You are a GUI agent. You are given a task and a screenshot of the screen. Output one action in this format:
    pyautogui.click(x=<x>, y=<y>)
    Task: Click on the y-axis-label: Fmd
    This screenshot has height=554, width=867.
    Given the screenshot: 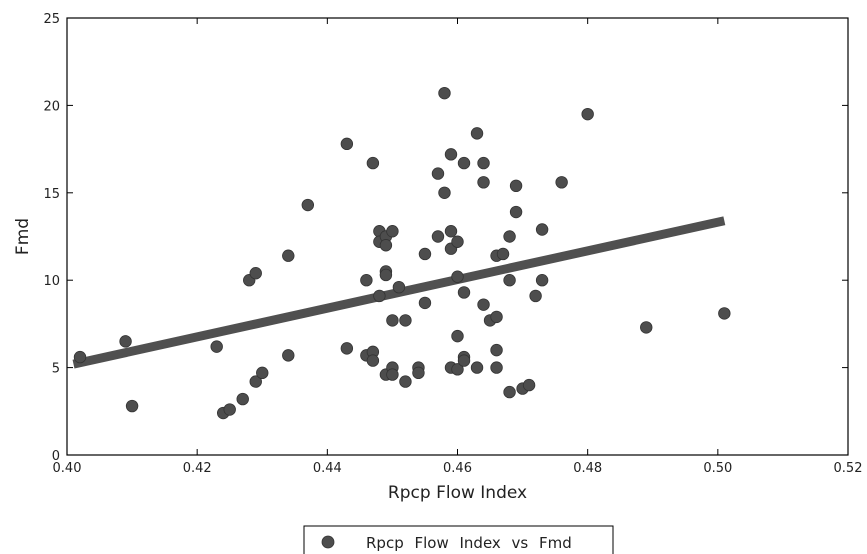 What is the action you would take?
    pyautogui.click(x=23, y=236)
    